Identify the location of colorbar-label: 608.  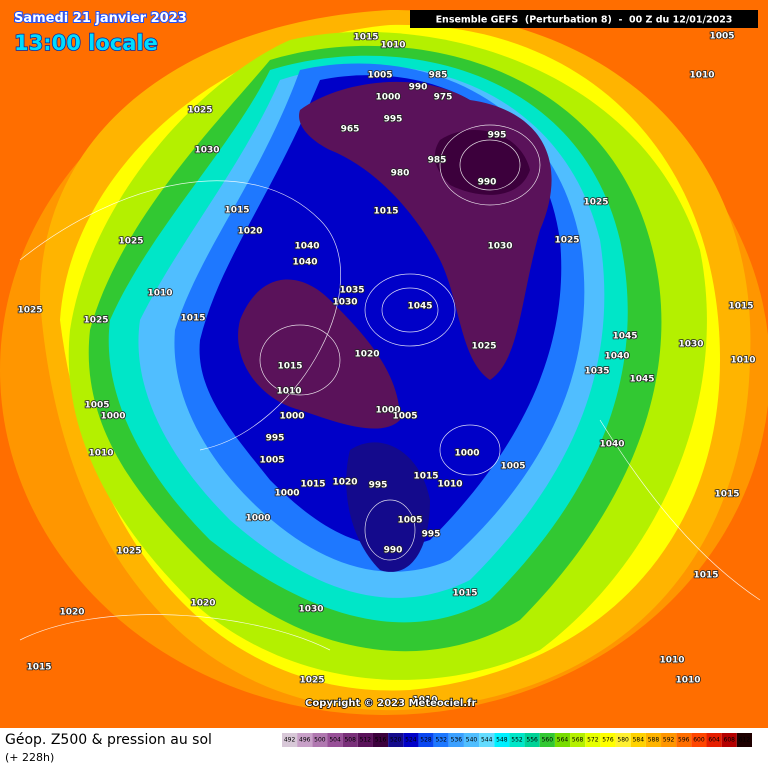
(730, 740).